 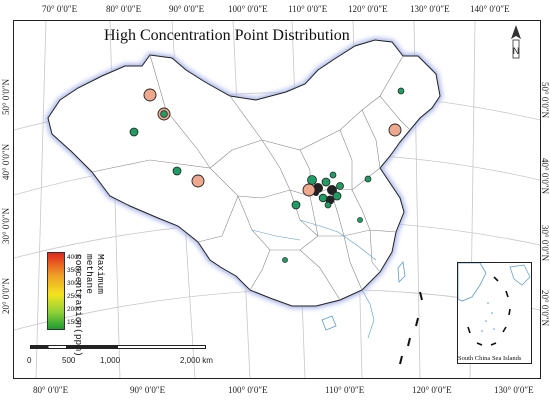 I want to click on top-lon-label: 120° 0′0″E, so click(x=368, y=9).